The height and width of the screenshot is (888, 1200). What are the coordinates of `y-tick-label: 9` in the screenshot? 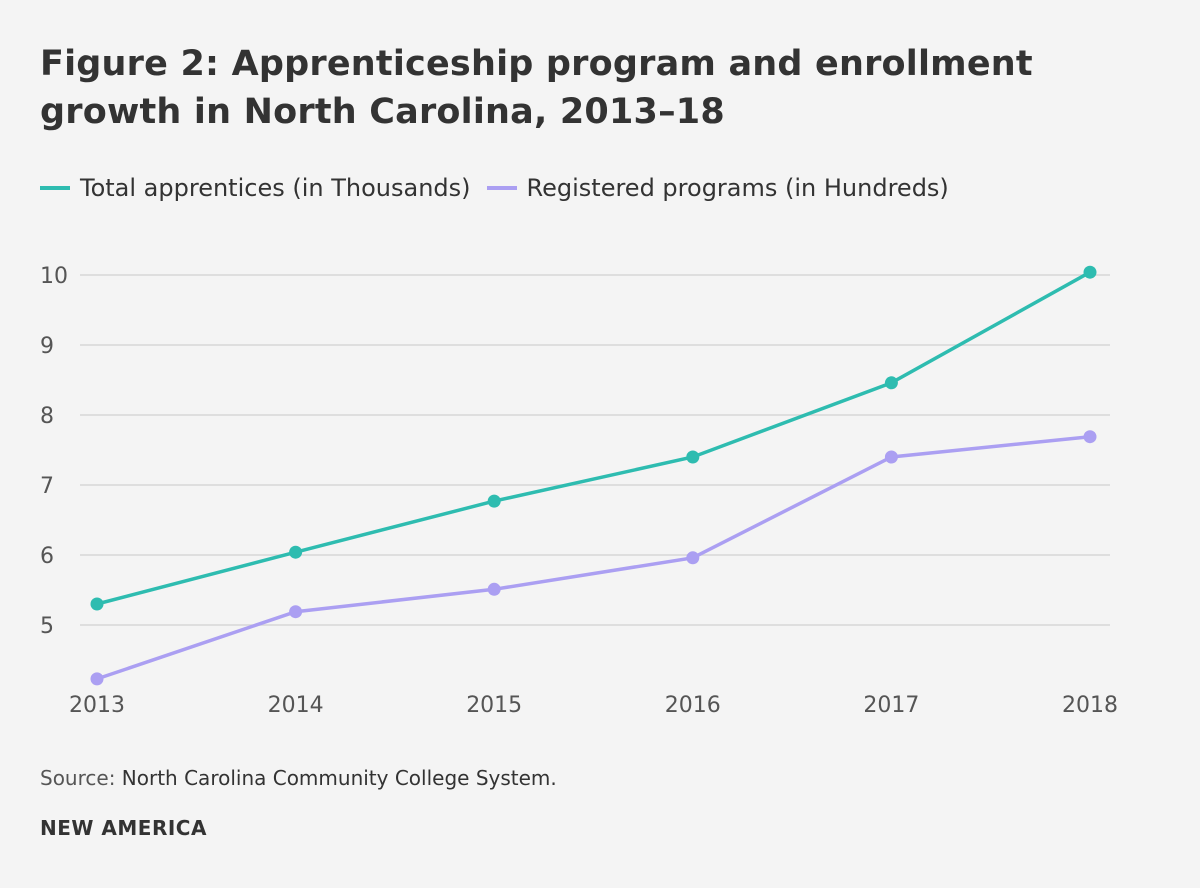 It's located at (47, 346).